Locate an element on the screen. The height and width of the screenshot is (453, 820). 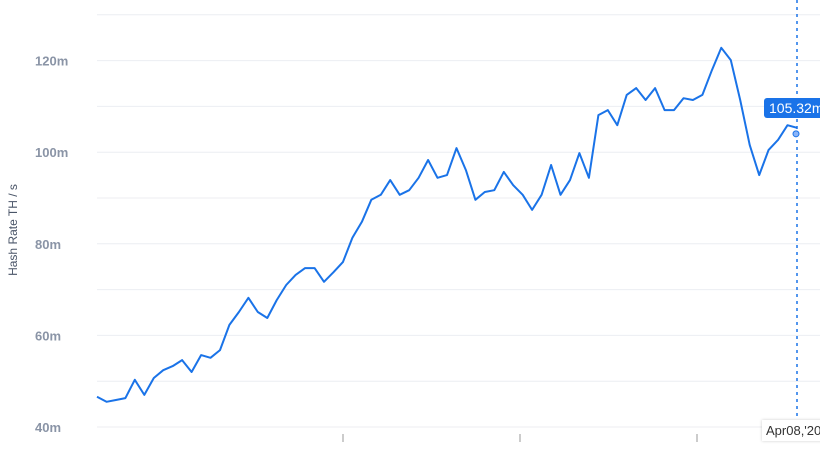
y-tick-label: 100m is located at coordinates (51, 152).